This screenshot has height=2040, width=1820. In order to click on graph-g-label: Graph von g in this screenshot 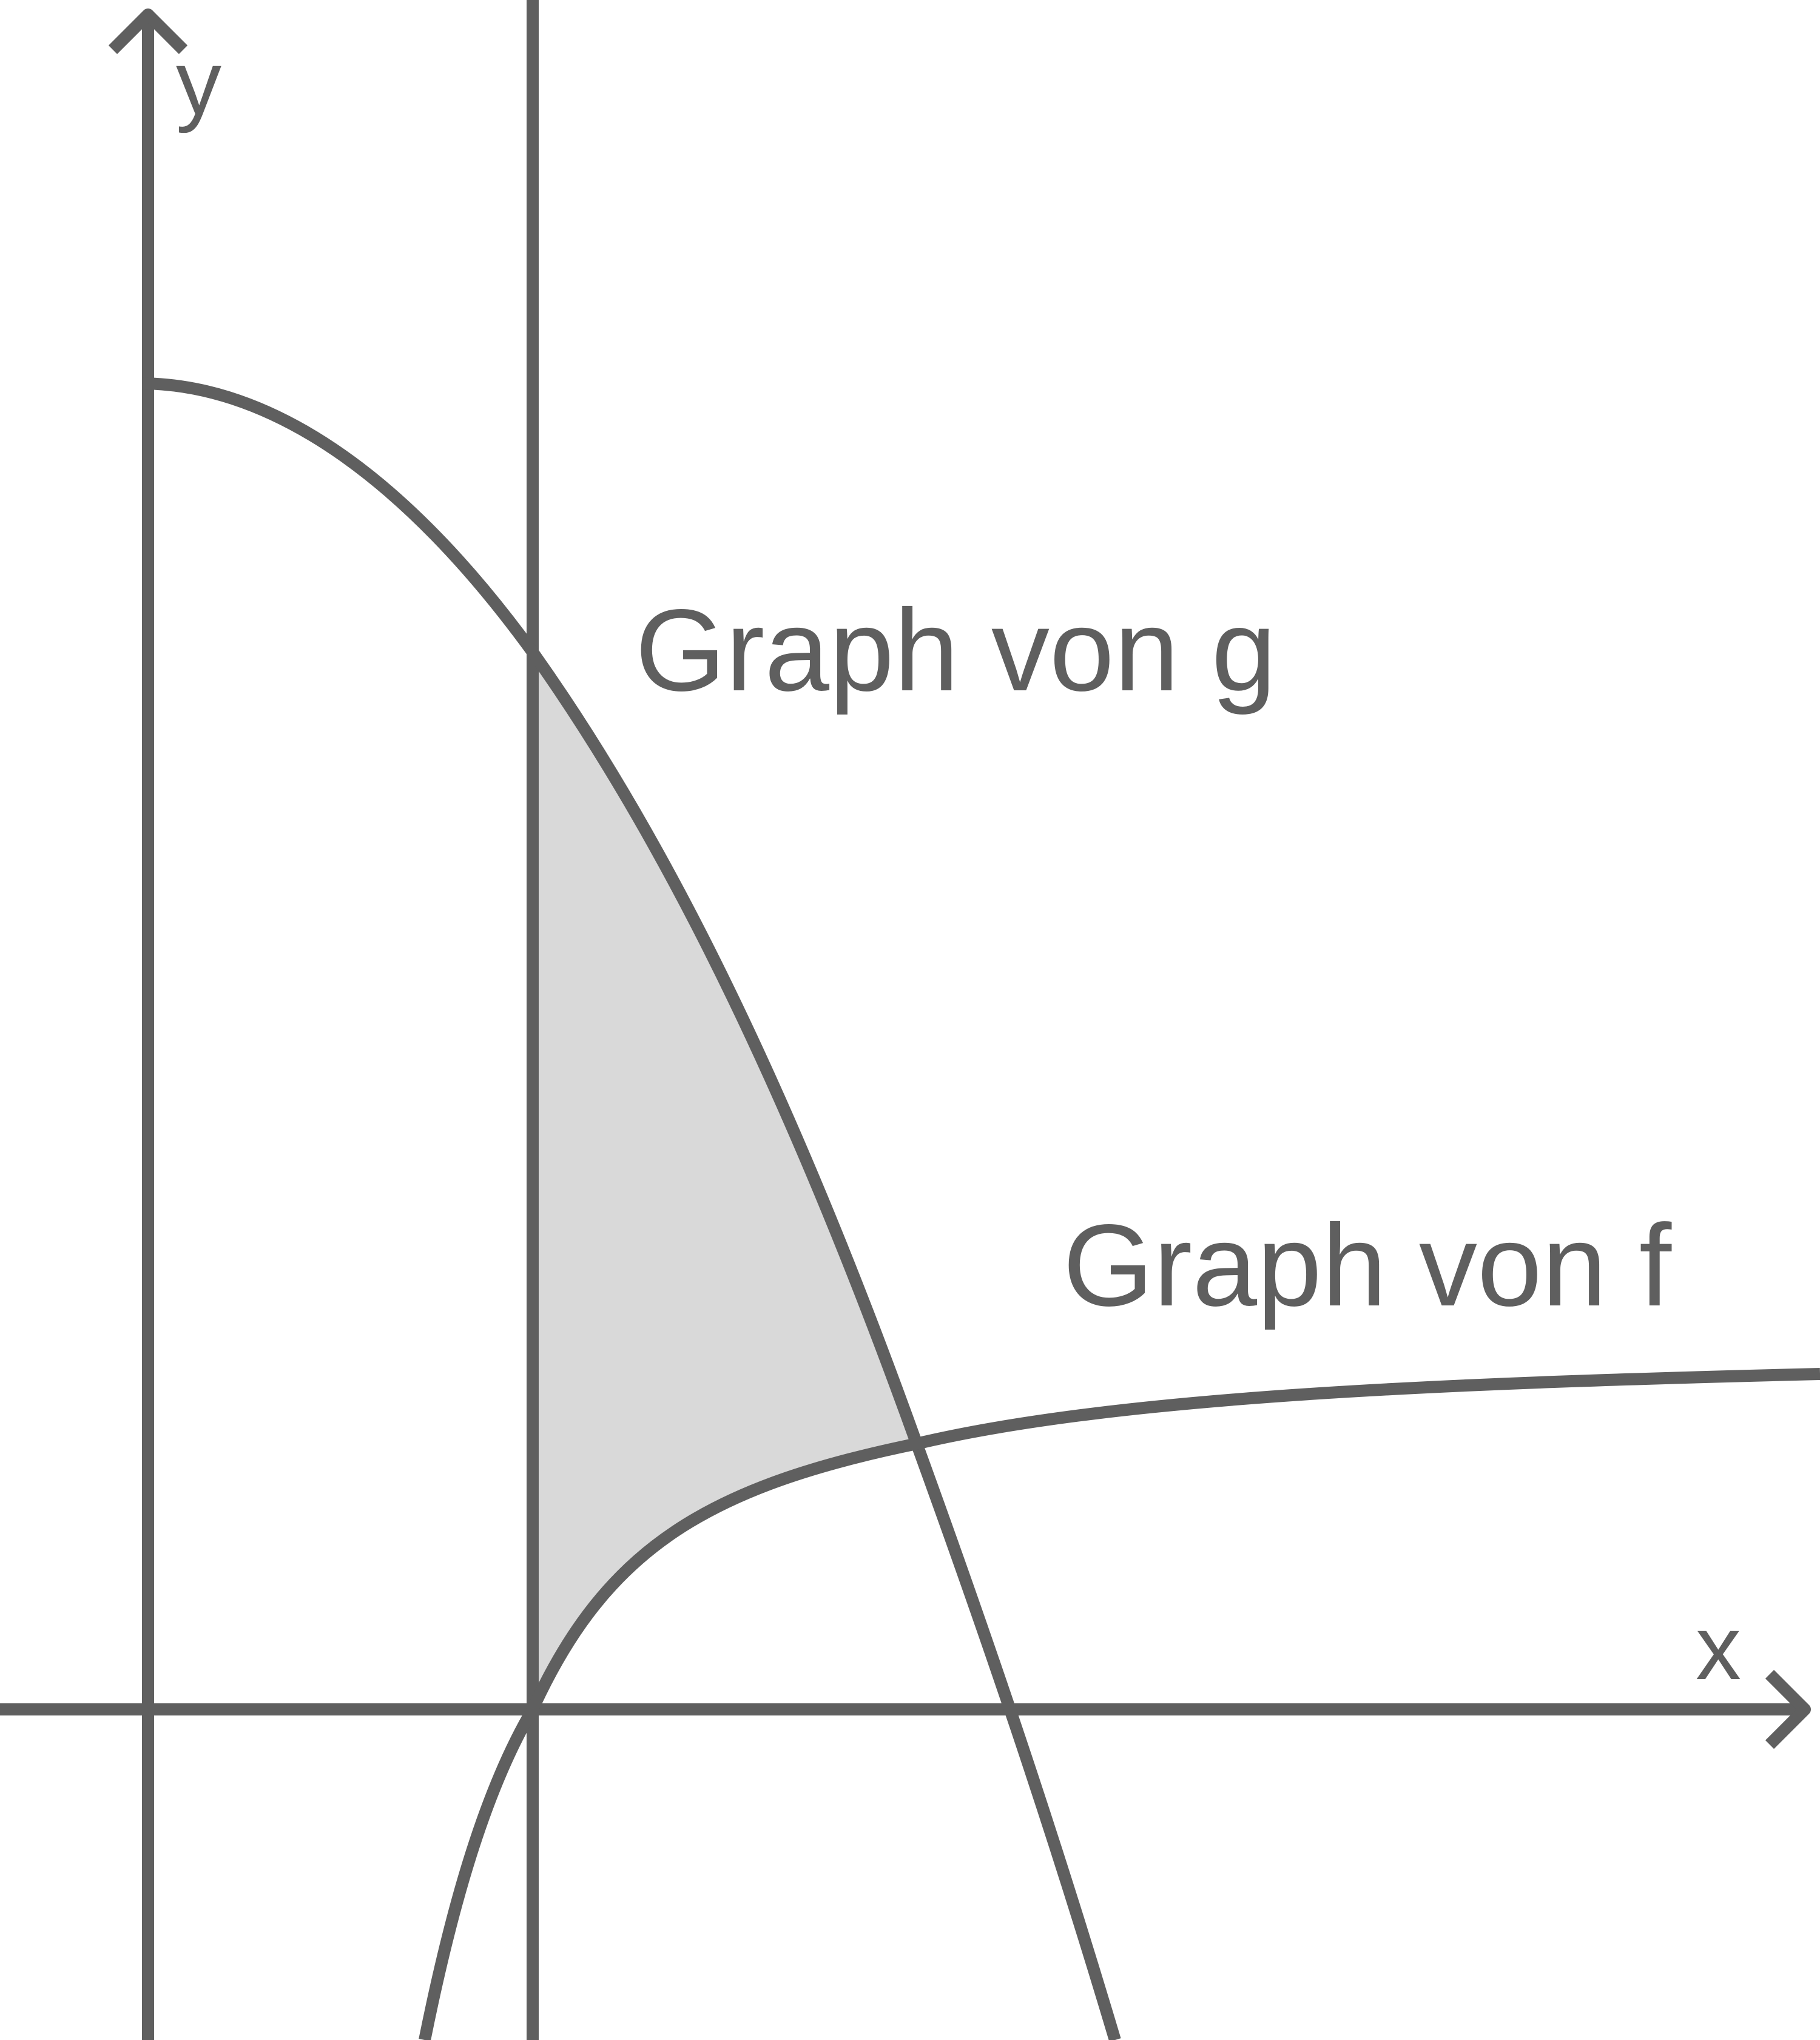, I will do `click(955, 650)`.